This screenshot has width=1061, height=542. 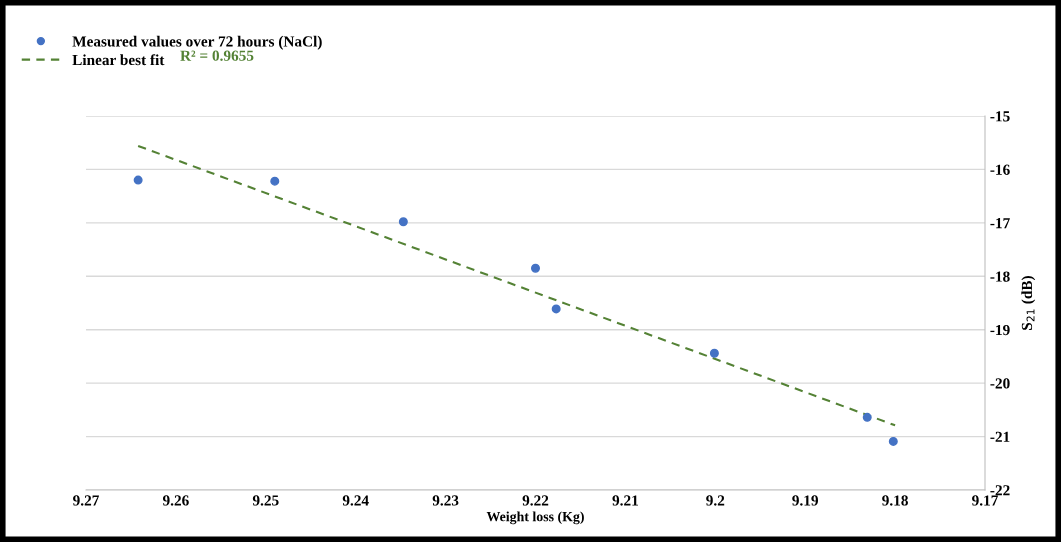 What do you see at coordinates (1000, 116) in the screenshot?
I see `y-tick-label: -15` at bounding box center [1000, 116].